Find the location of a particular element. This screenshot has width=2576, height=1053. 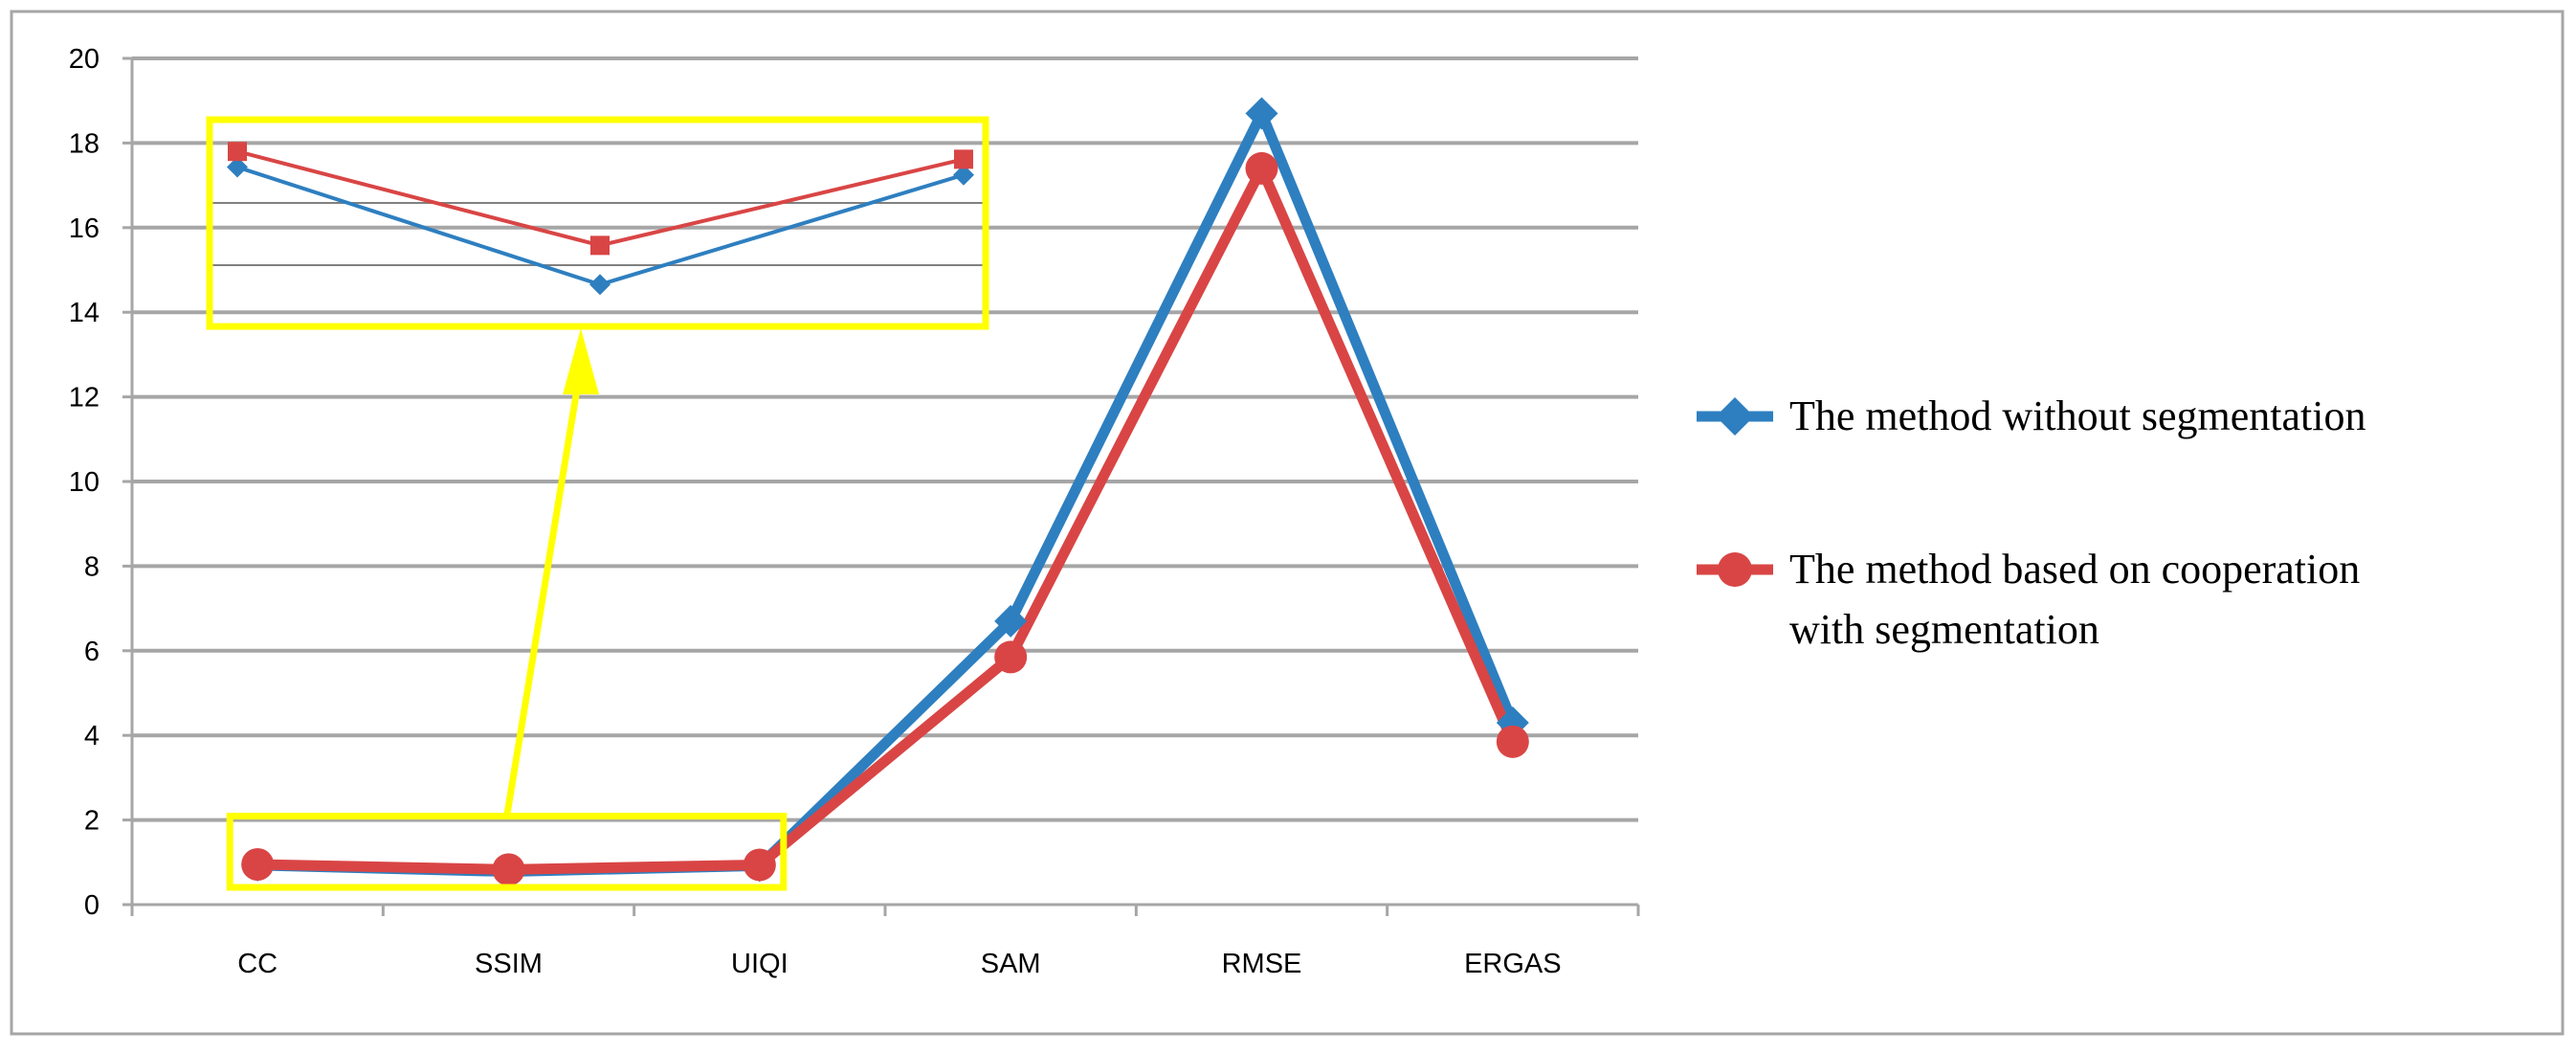

y-tick-label-2: 2 is located at coordinates (92, 821).